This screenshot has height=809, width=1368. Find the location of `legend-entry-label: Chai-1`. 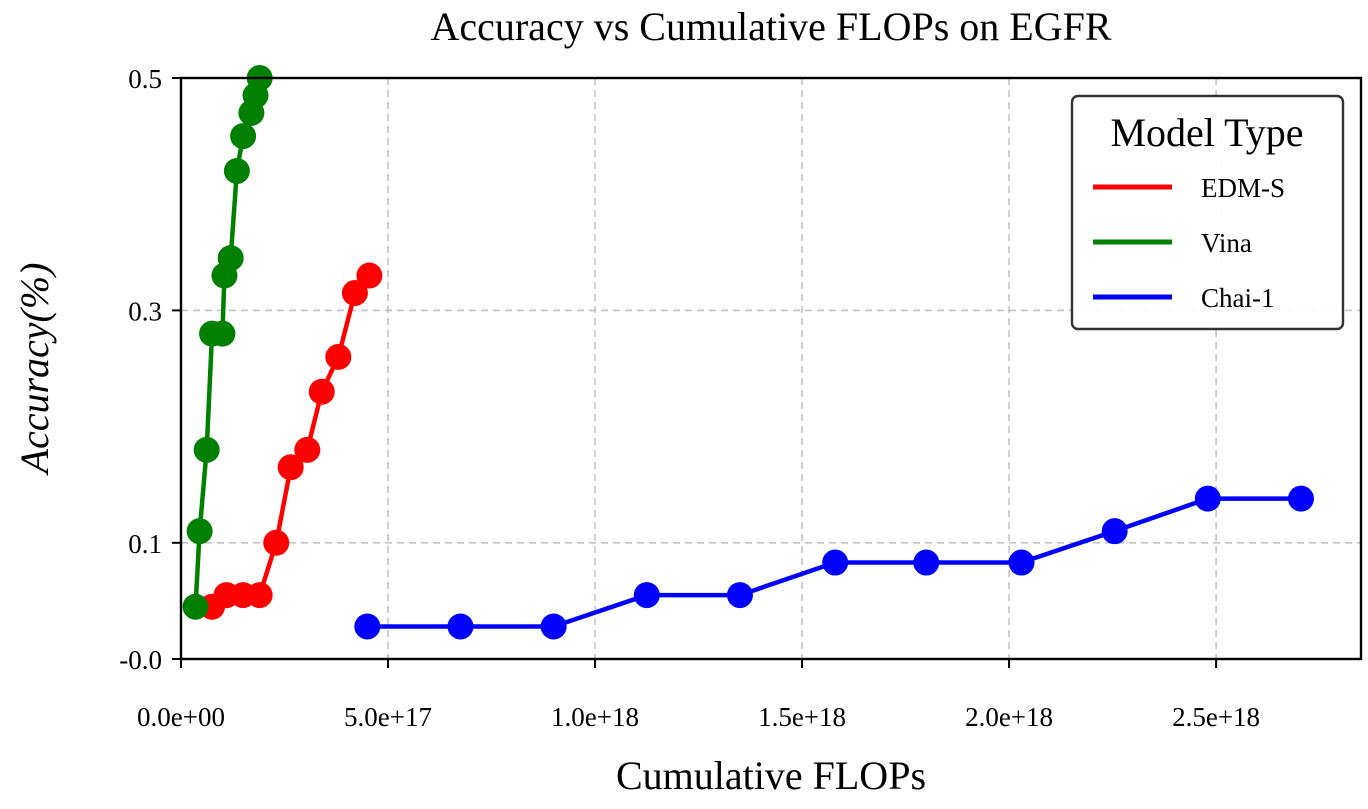

legend-entry-label: Chai-1 is located at coordinates (1238, 298).